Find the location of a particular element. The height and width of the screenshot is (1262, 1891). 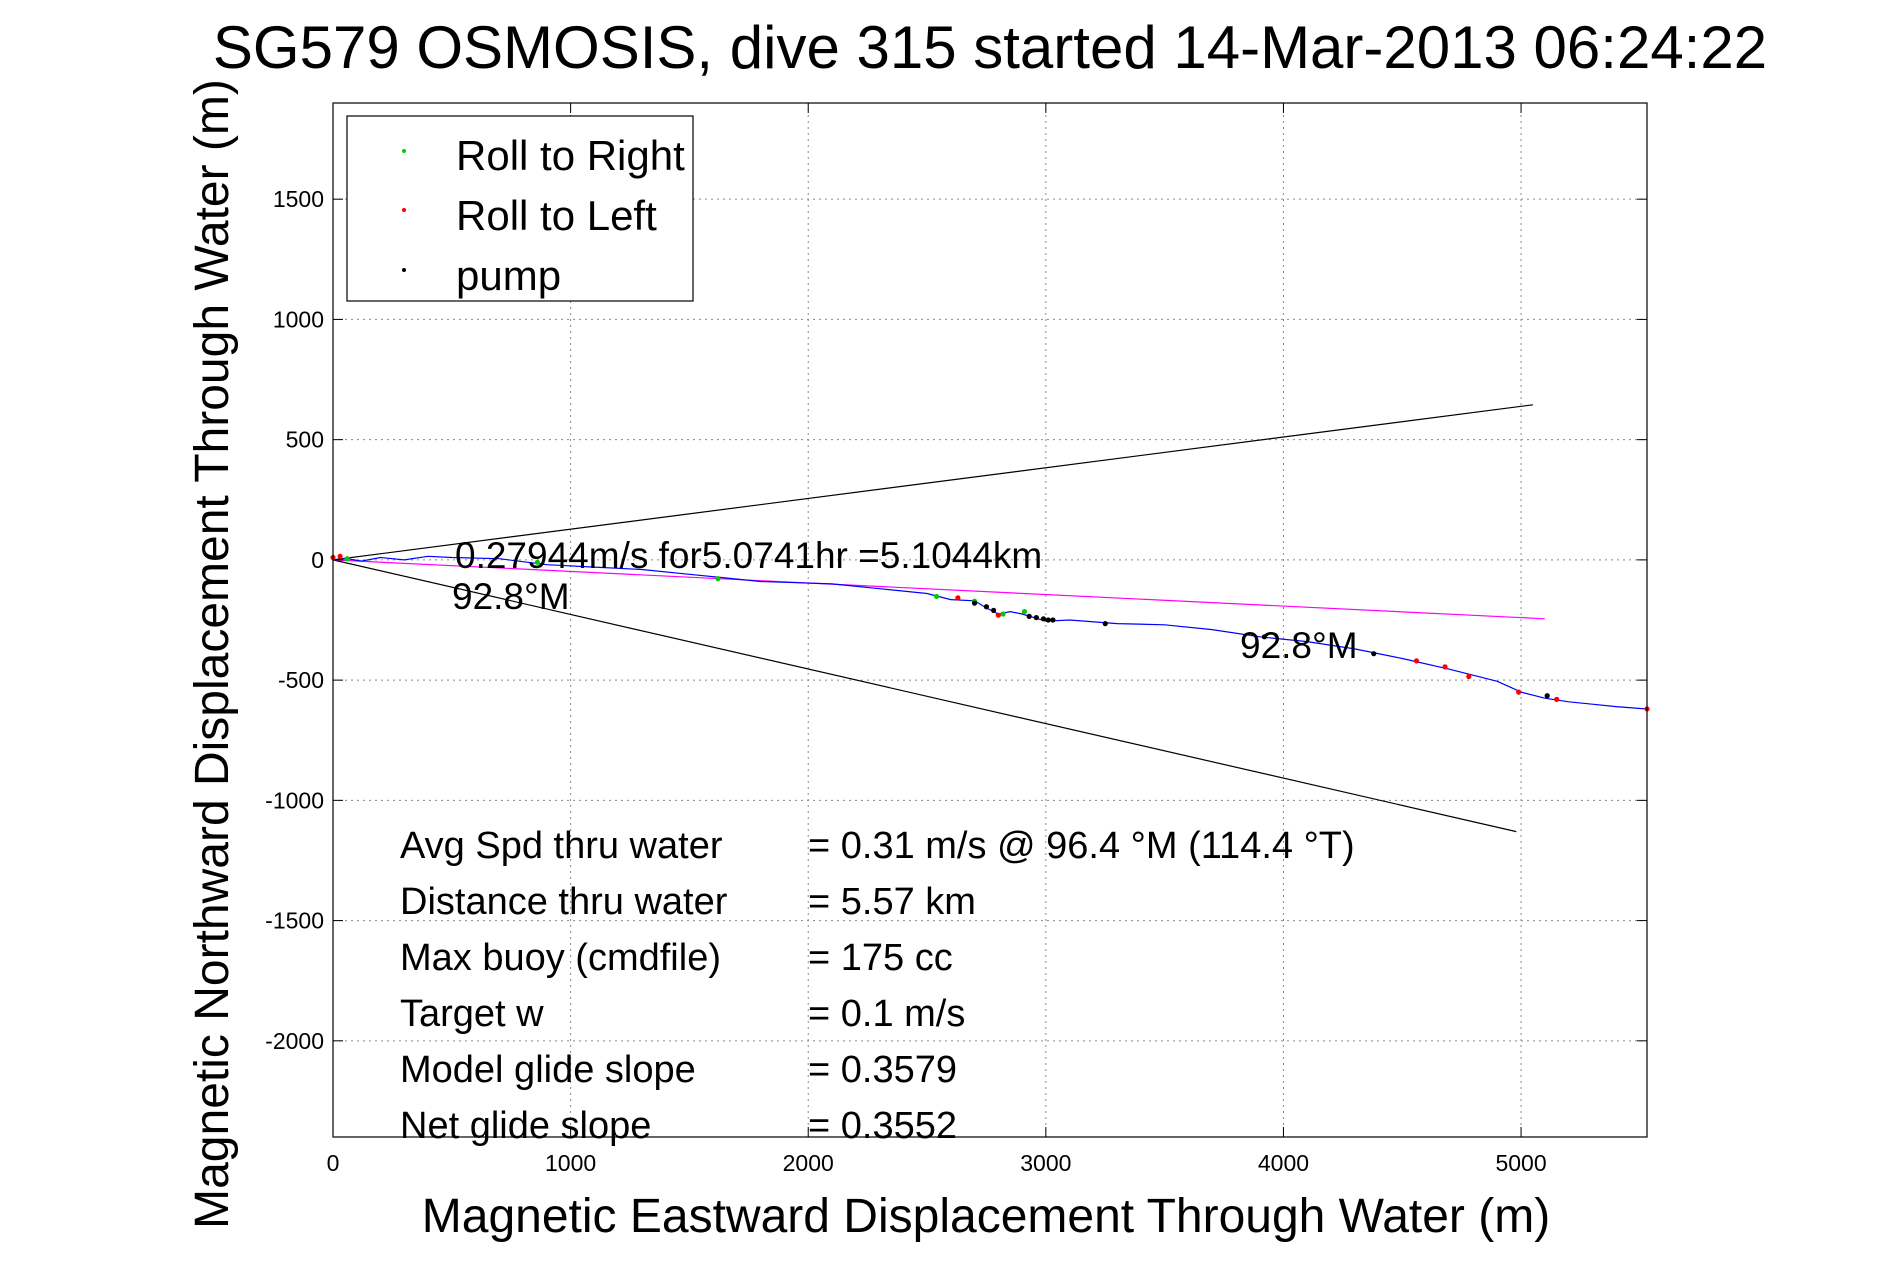

legend: Roll to Right Roll to Left pump is located at coordinates (520, 208).